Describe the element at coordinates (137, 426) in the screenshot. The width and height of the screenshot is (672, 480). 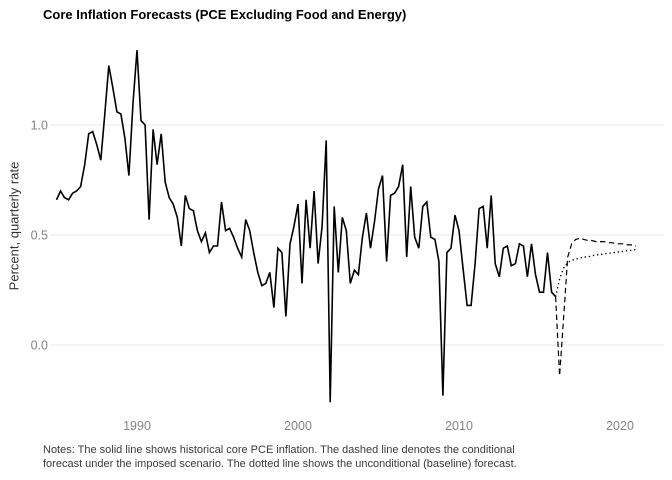
I see `x-tick-label-1990: 1990` at that location.